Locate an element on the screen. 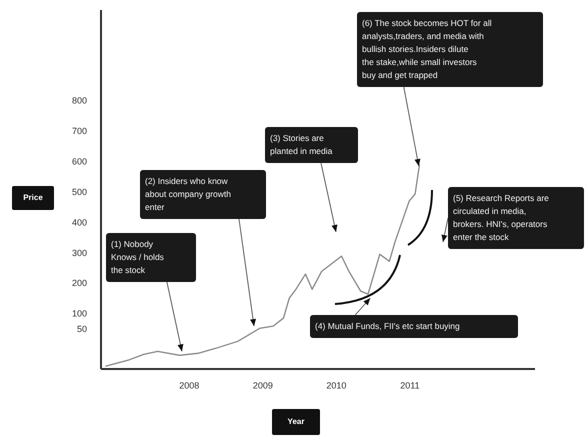  x-tick-label: 2009 is located at coordinates (262, 385).